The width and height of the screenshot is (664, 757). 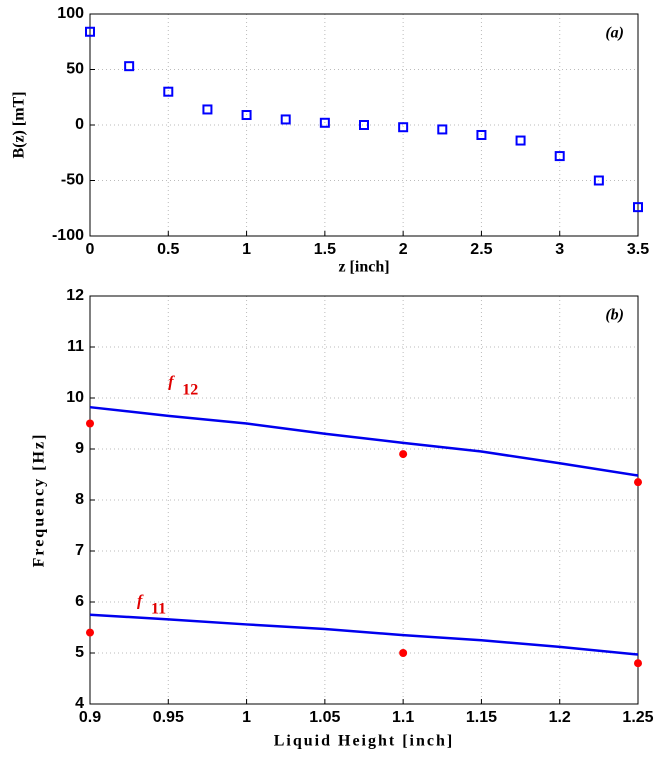 I want to click on y-tick-label: 12, so click(x=75, y=295).